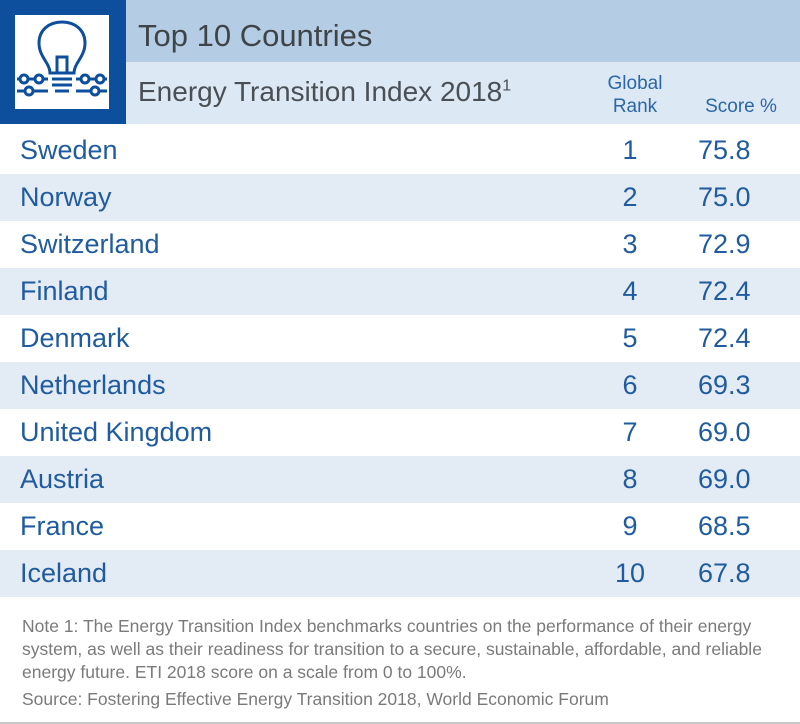 The height and width of the screenshot is (724, 800). I want to click on rank-cell: 10, so click(630, 573).